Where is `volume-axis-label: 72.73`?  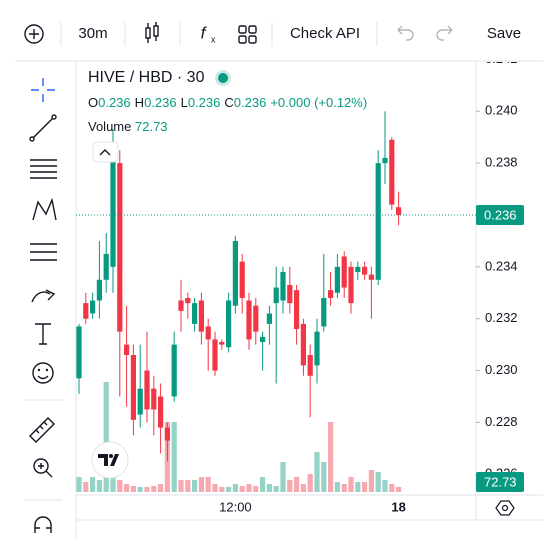
volume-axis-label: 72.73 is located at coordinates (500, 481).